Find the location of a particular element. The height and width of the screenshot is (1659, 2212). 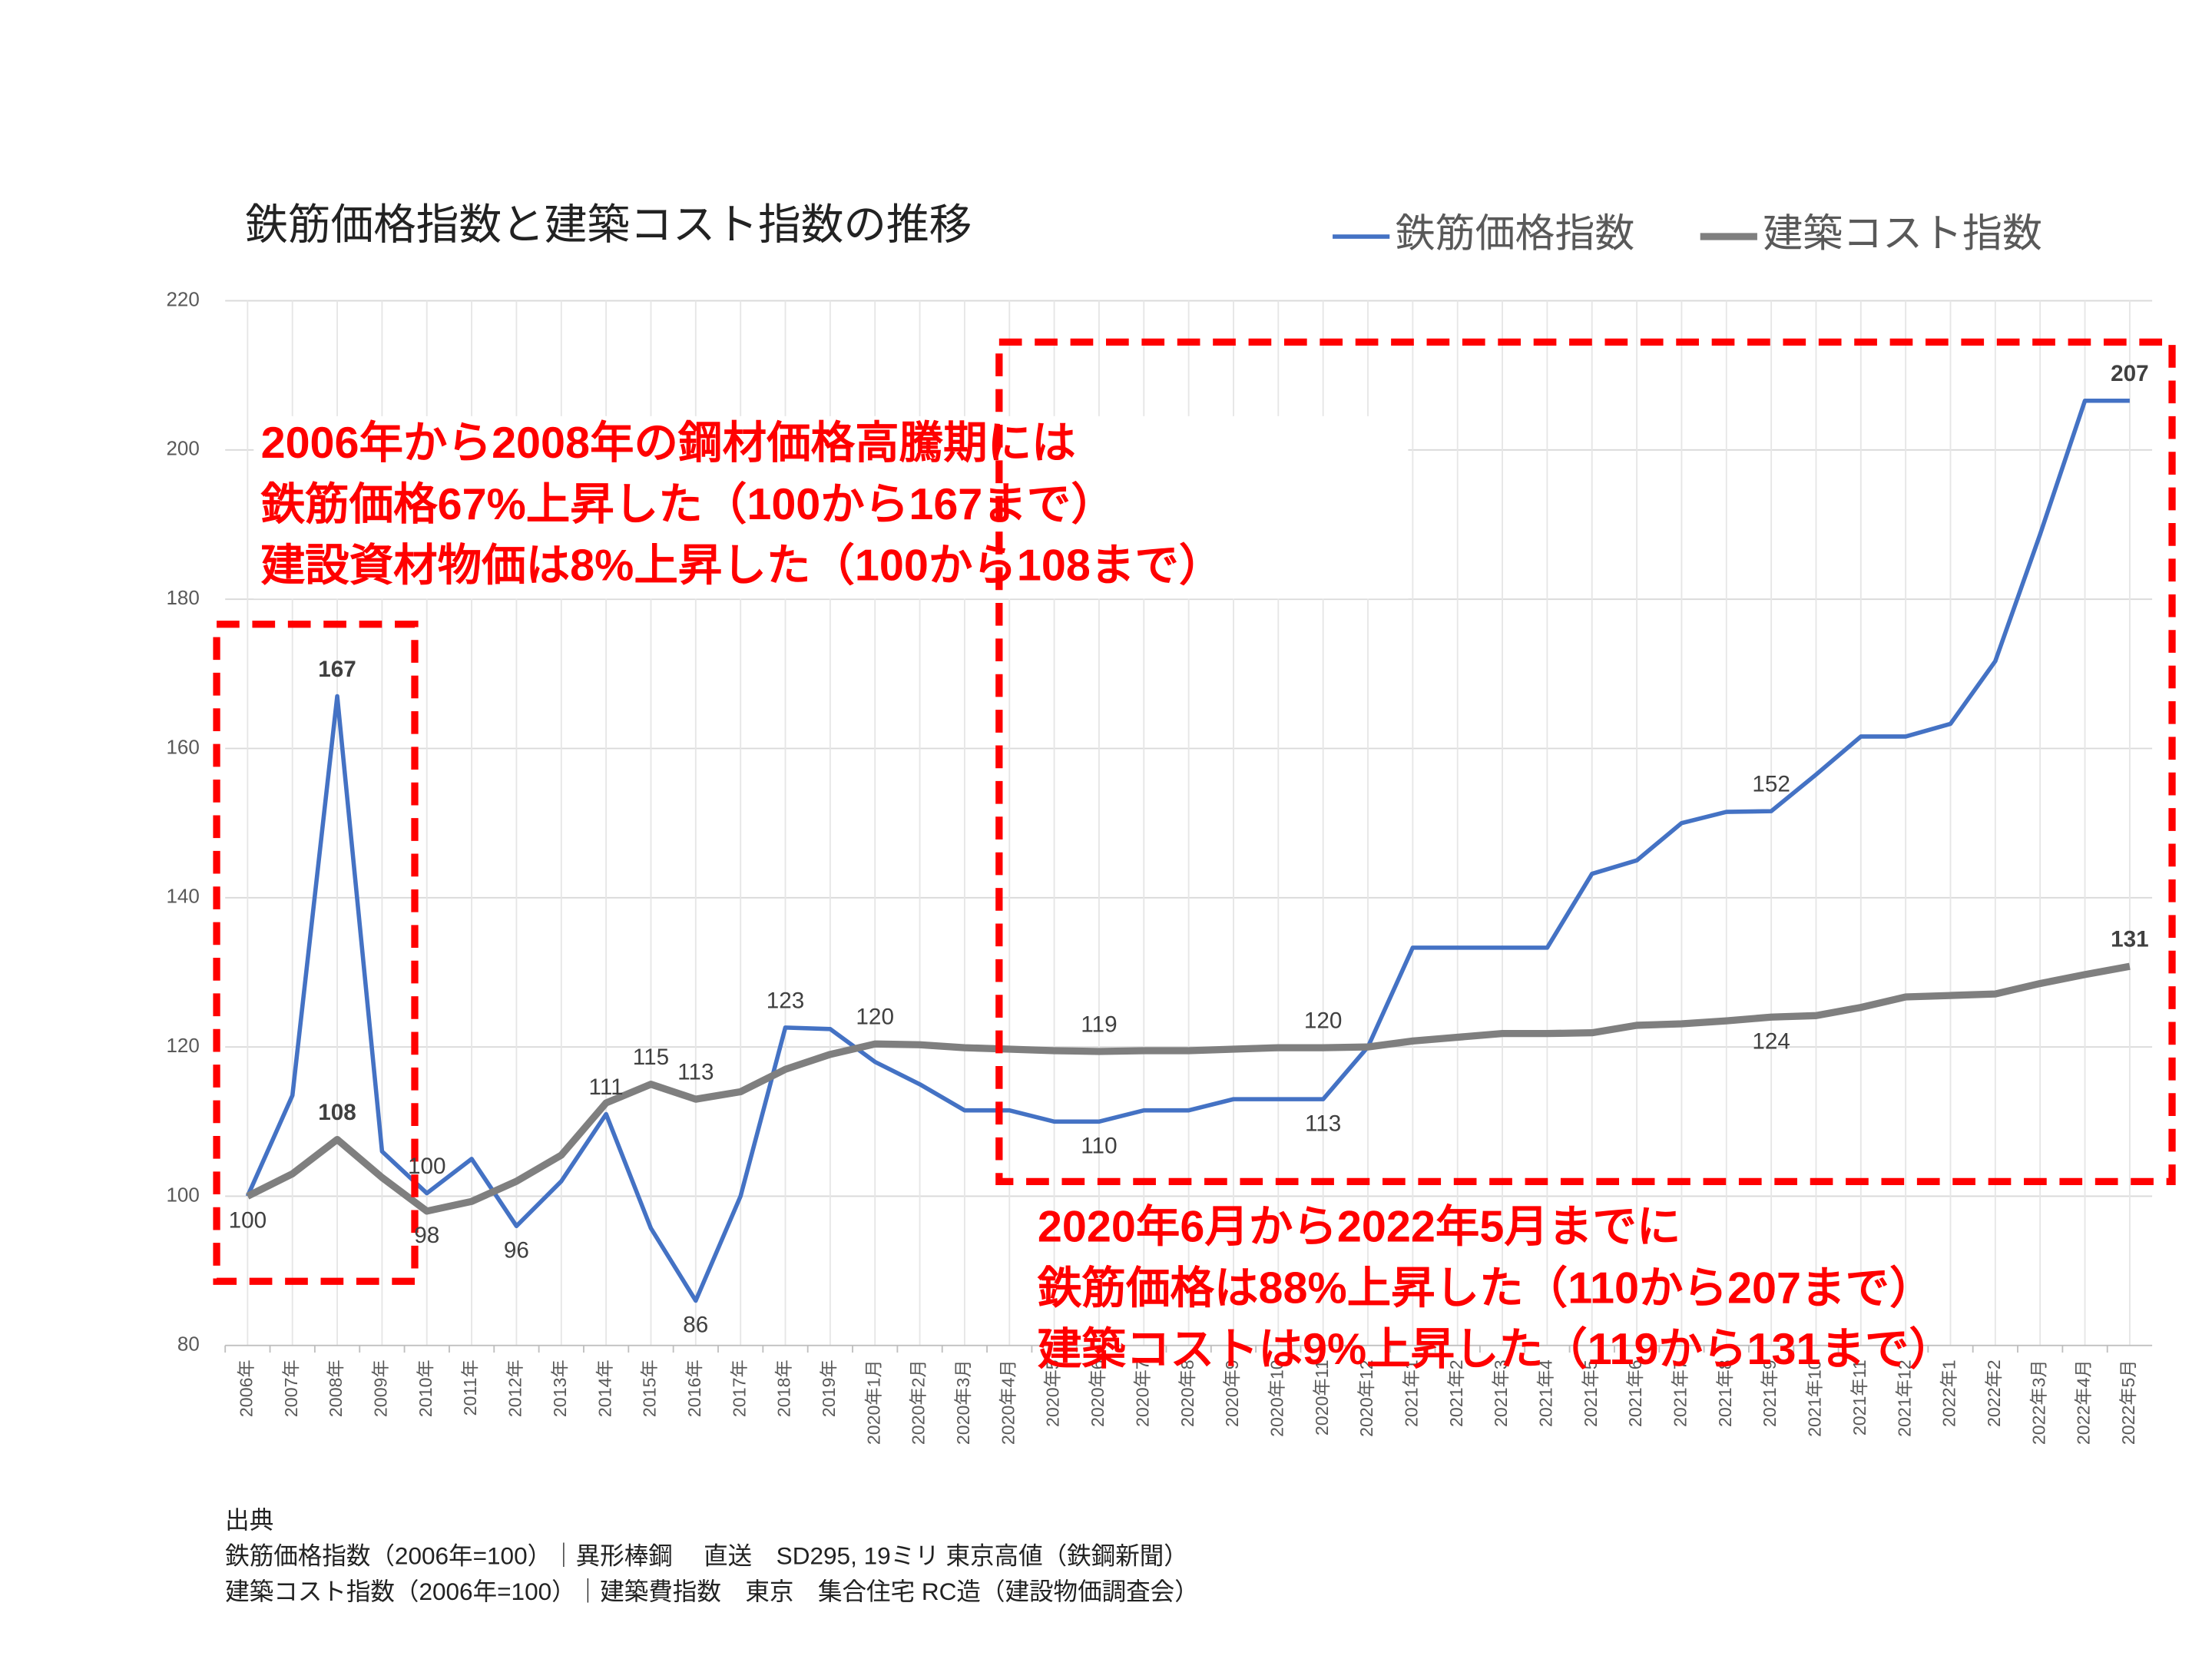

x-tick-label: 2020年6 is located at coordinates (1098, 1393).